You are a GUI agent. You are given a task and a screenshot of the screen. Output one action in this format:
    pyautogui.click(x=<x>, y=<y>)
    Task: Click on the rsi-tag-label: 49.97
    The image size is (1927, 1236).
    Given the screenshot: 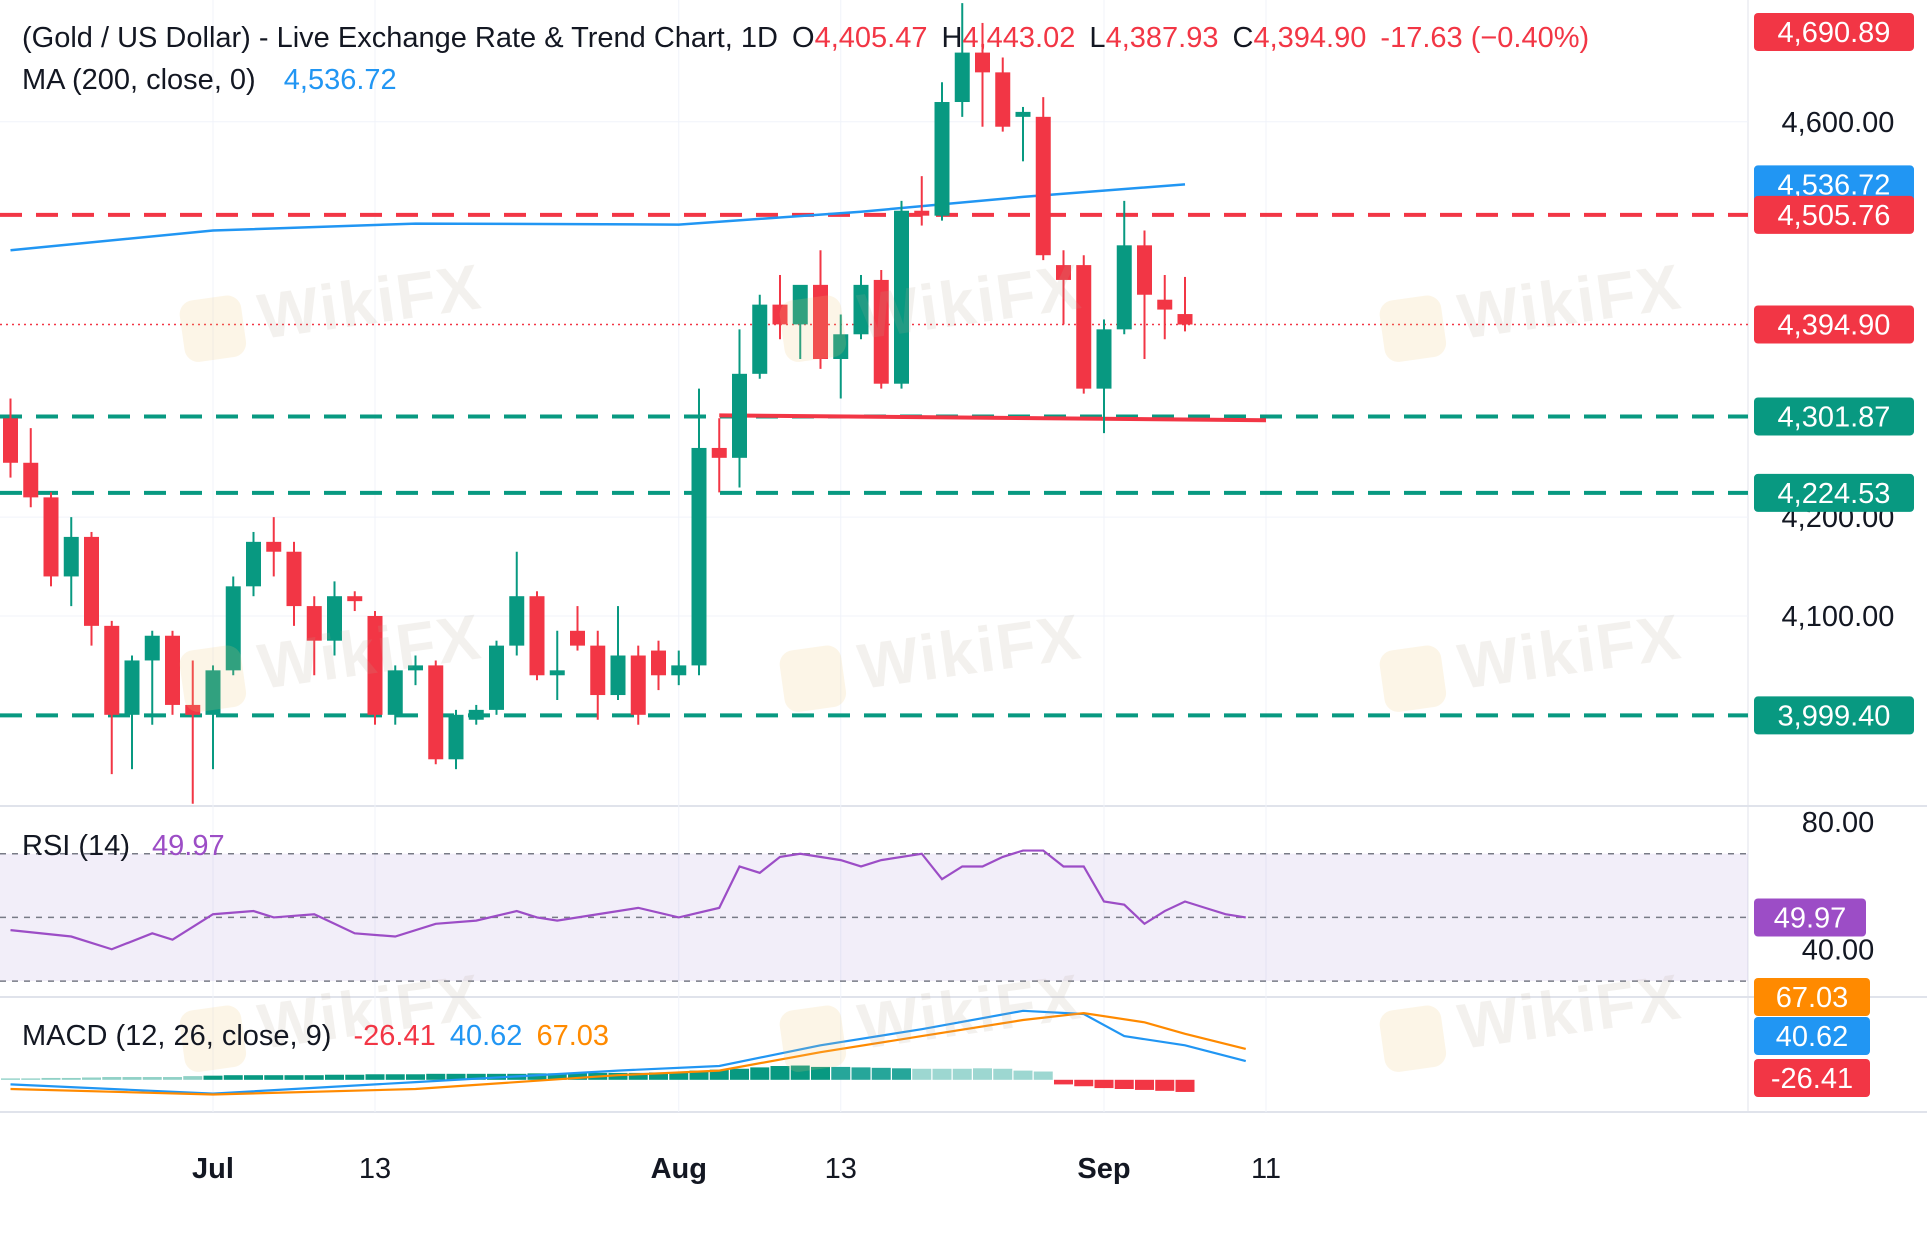 What is the action you would take?
    pyautogui.click(x=1810, y=919)
    